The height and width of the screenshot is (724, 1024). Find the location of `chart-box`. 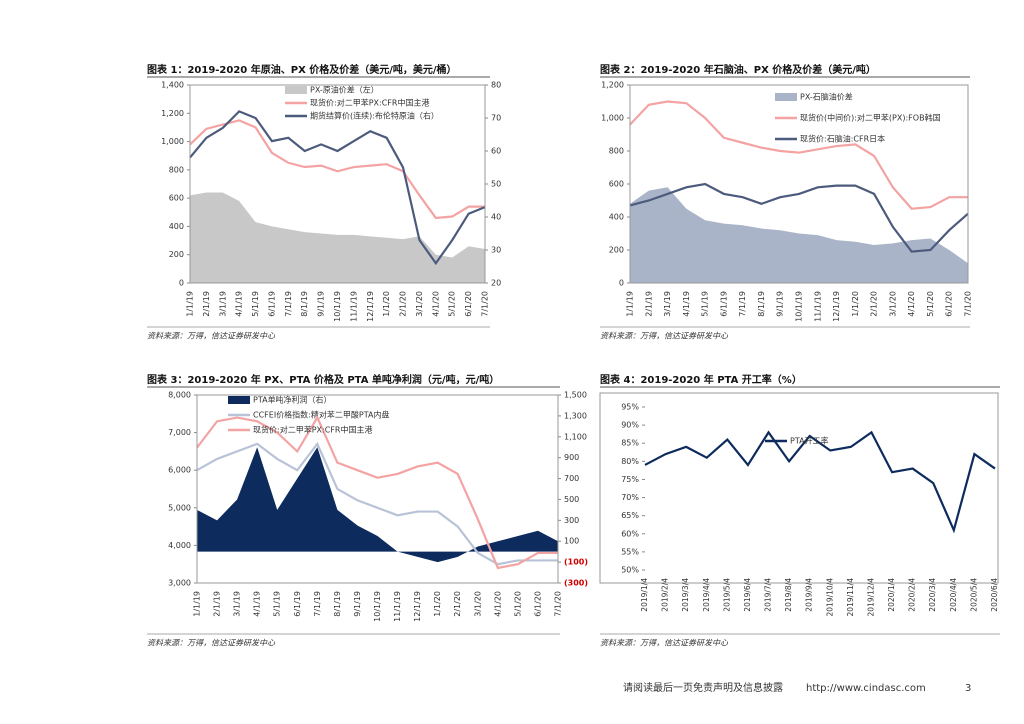

chart-box is located at coordinates (799, 488).